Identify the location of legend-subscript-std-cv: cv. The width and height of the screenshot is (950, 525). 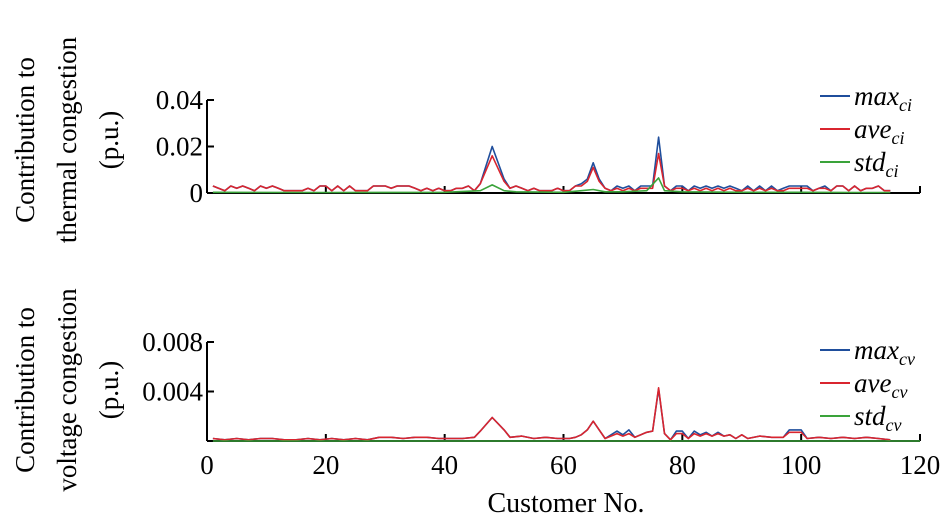
(894, 425).